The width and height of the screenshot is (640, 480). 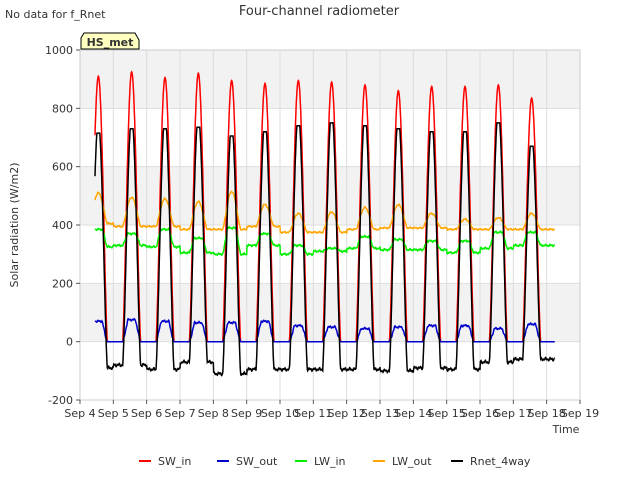 What do you see at coordinates (447, 413) in the screenshot?
I see `x-tick-label: Sep 15` at bounding box center [447, 413].